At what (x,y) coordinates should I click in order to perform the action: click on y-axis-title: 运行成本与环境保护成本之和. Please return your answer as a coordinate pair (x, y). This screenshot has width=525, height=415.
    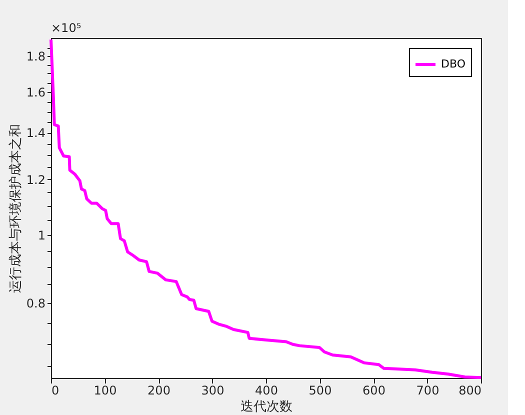
    Looking at the image, I should click on (15, 208).